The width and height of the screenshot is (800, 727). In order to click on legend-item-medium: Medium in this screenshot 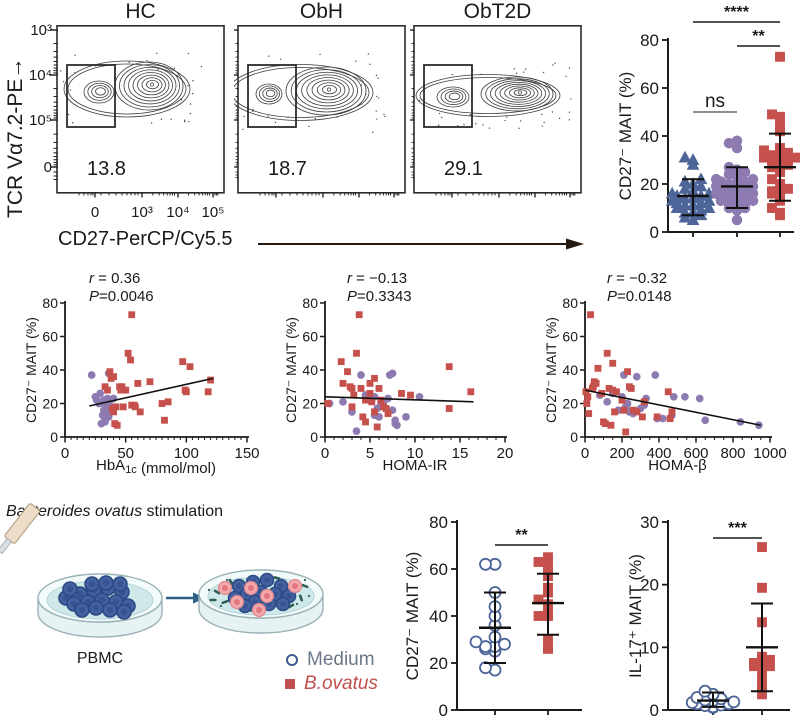, I will do `click(330, 660)`.